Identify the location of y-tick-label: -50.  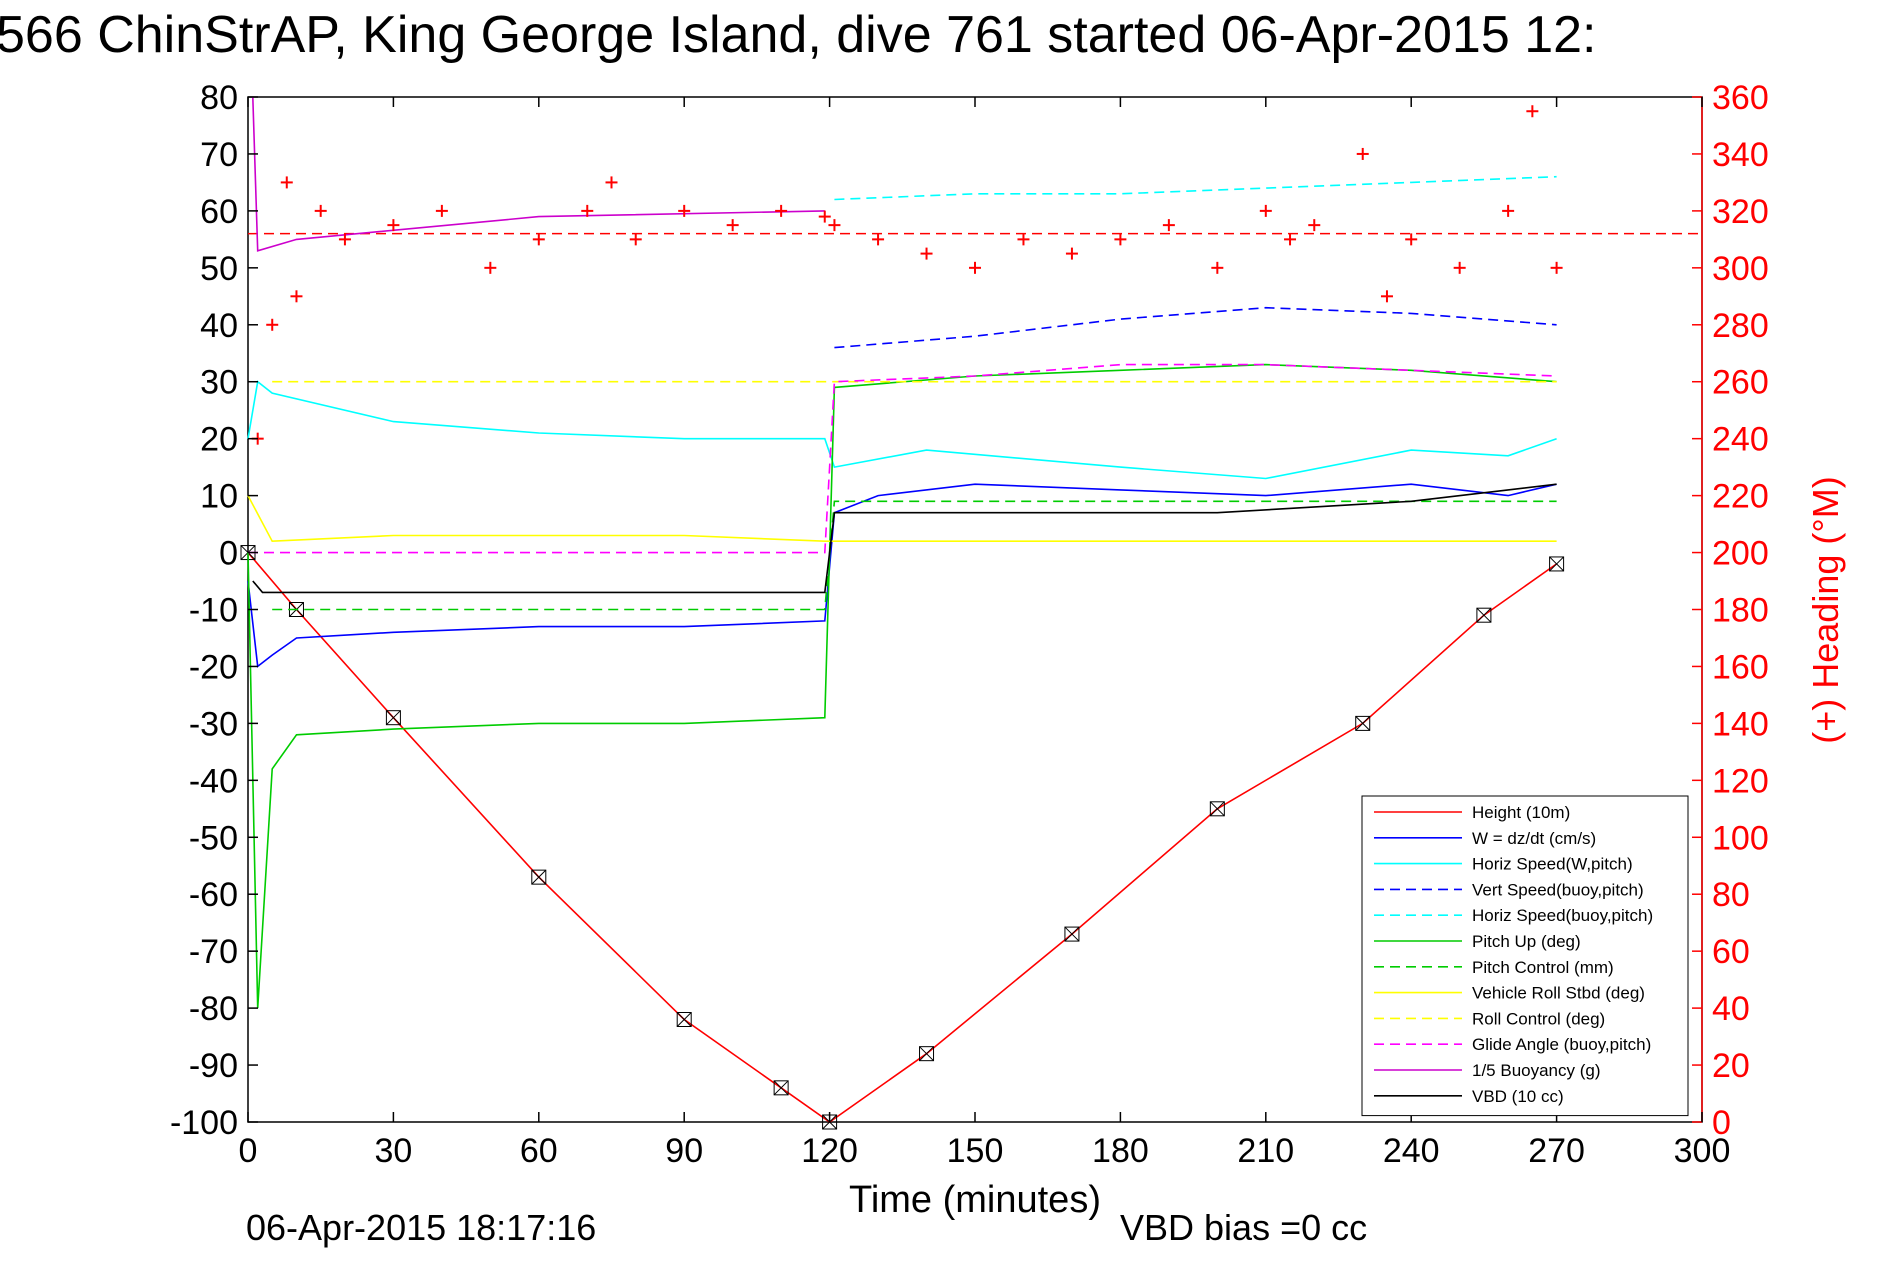
(213, 838).